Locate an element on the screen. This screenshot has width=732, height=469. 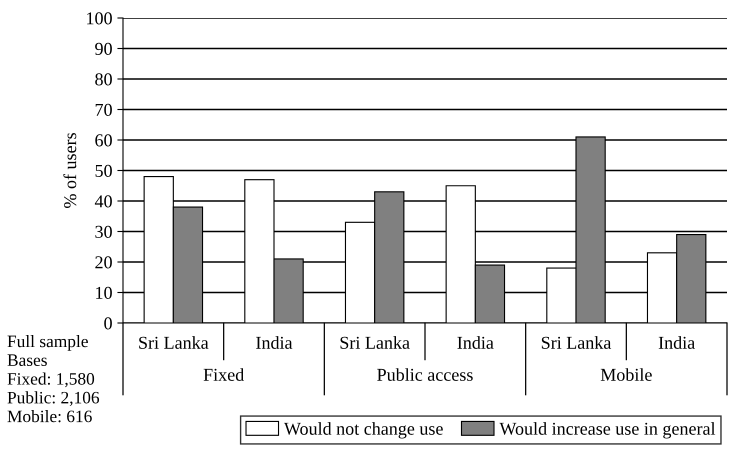
y-tick-label: 80 is located at coordinates (103, 79).